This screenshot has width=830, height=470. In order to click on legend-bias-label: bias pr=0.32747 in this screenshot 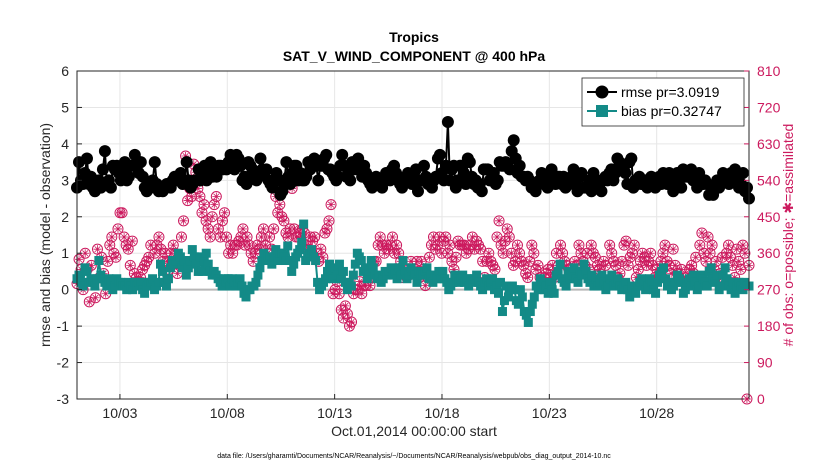, I will do `click(671, 111)`.